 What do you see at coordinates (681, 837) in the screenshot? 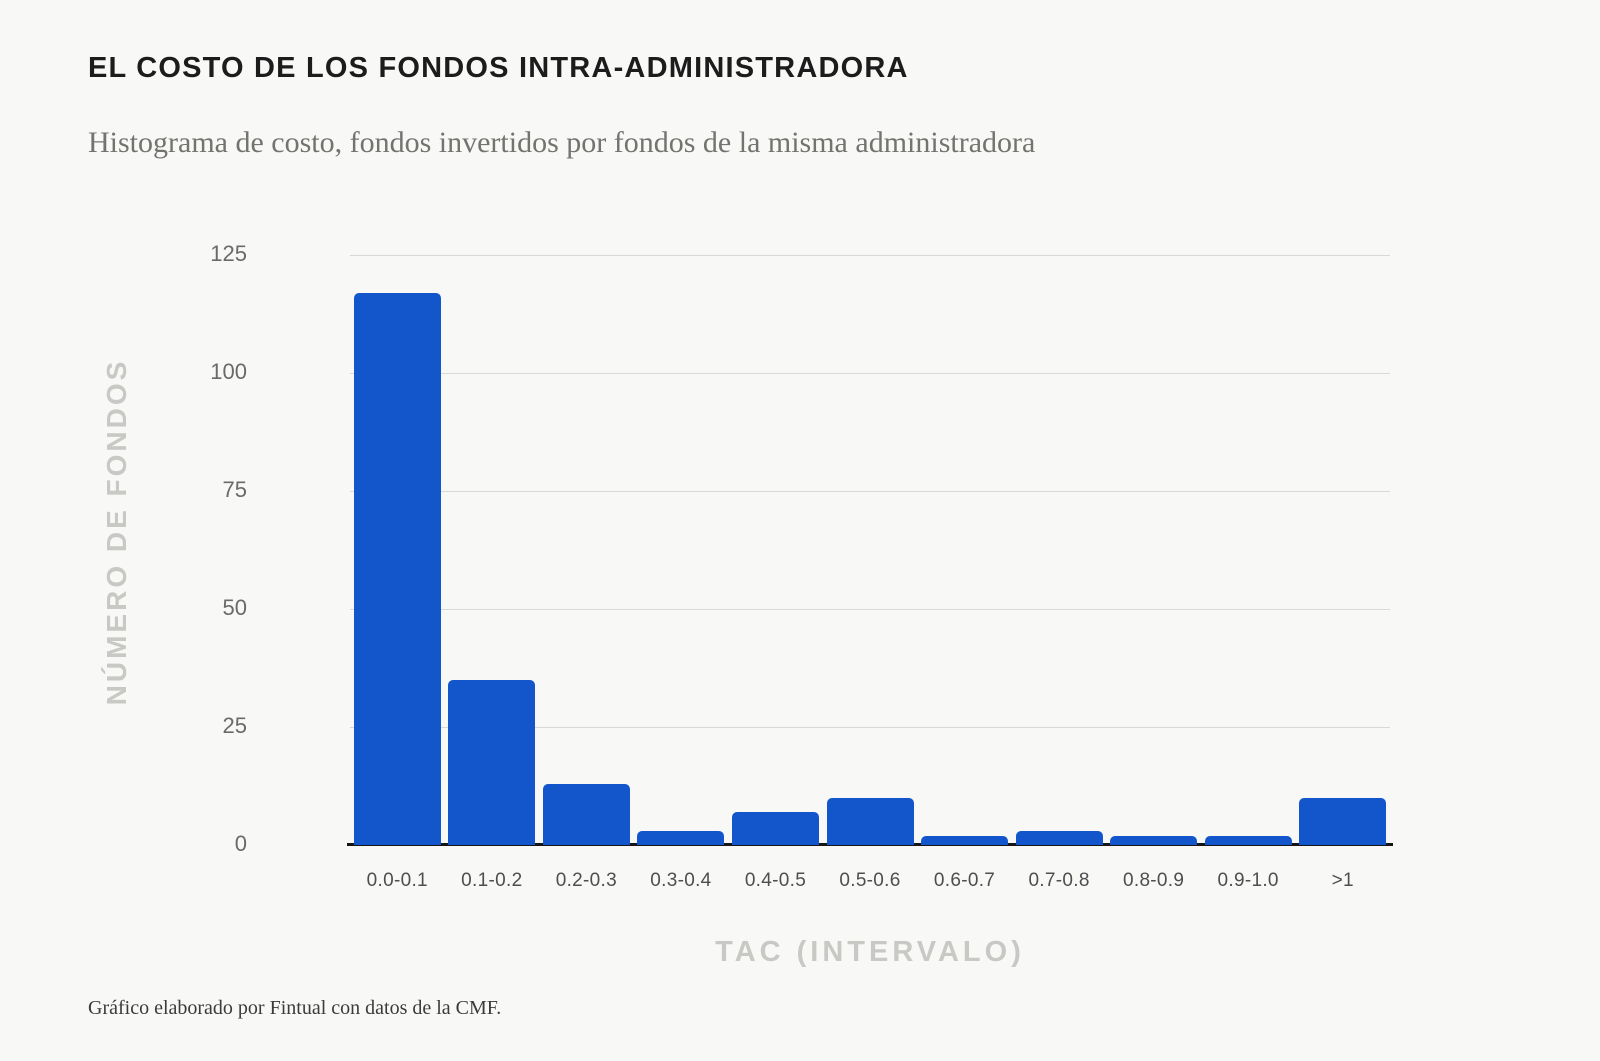
I see `histogram-bar-0.3-0.4` at bounding box center [681, 837].